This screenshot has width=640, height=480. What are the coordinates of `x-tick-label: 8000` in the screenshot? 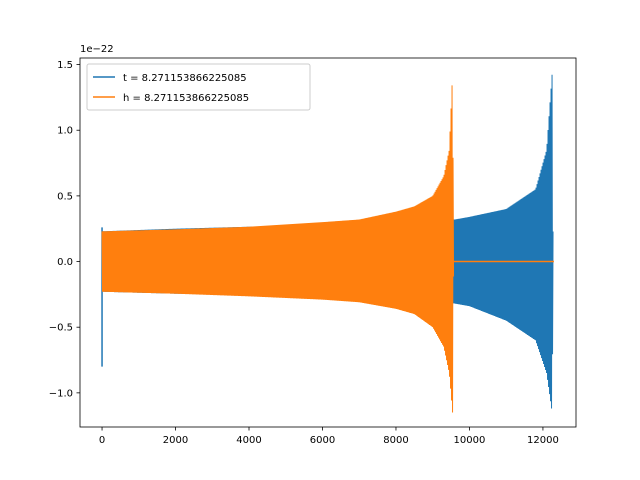 It's located at (395, 440).